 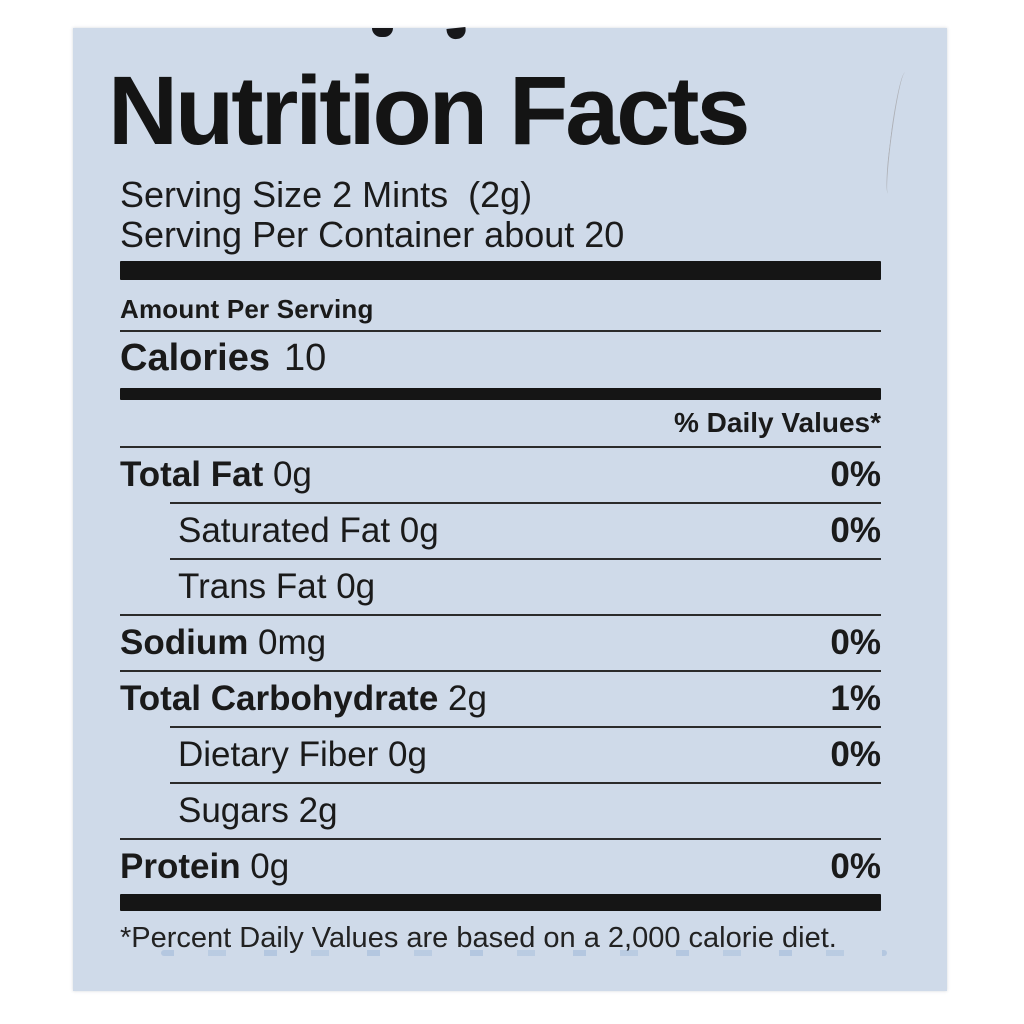 What do you see at coordinates (855, 698) in the screenshot?
I see `nutrient-daily-value: 1%` at bounding box center [855, 698].